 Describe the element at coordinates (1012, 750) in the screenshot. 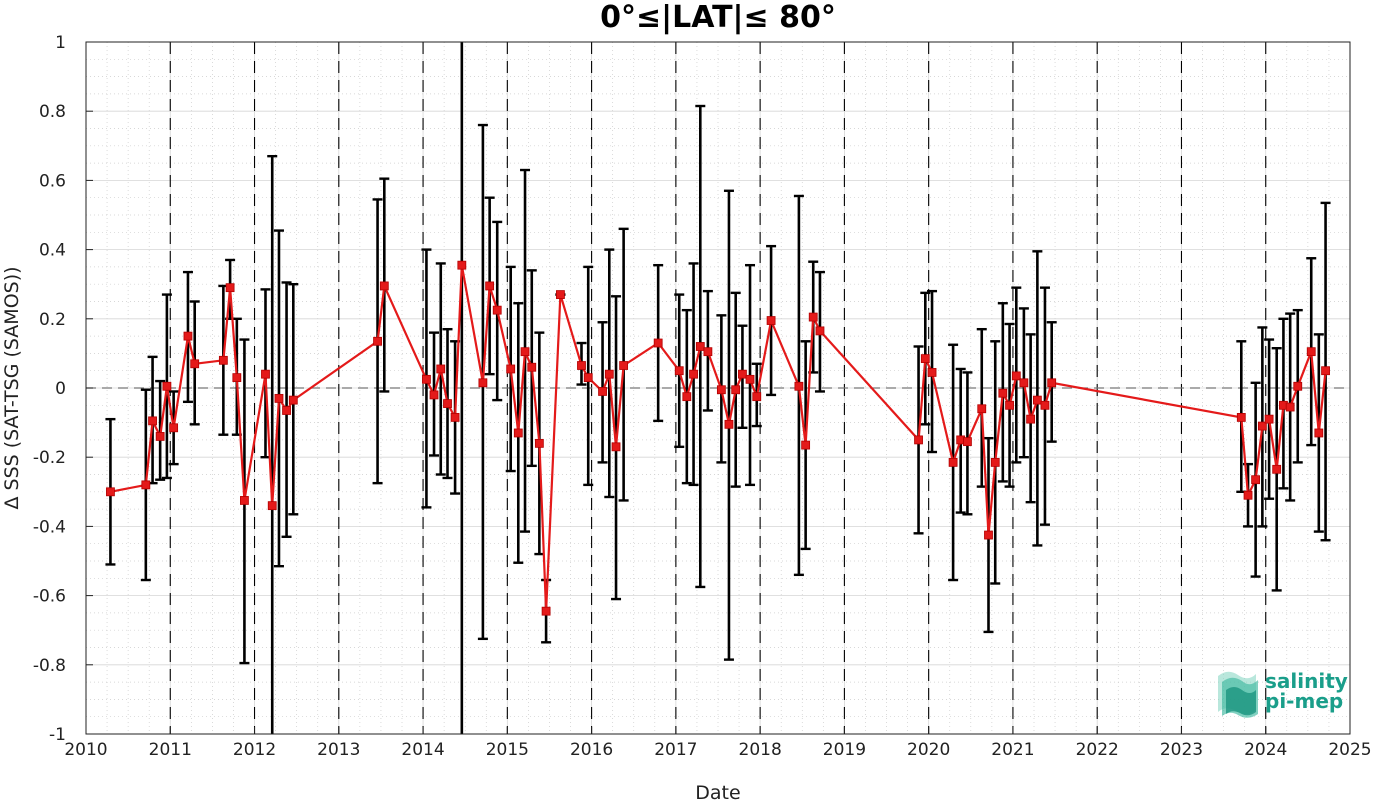

I see `x-tick-label: 2021` at that location.